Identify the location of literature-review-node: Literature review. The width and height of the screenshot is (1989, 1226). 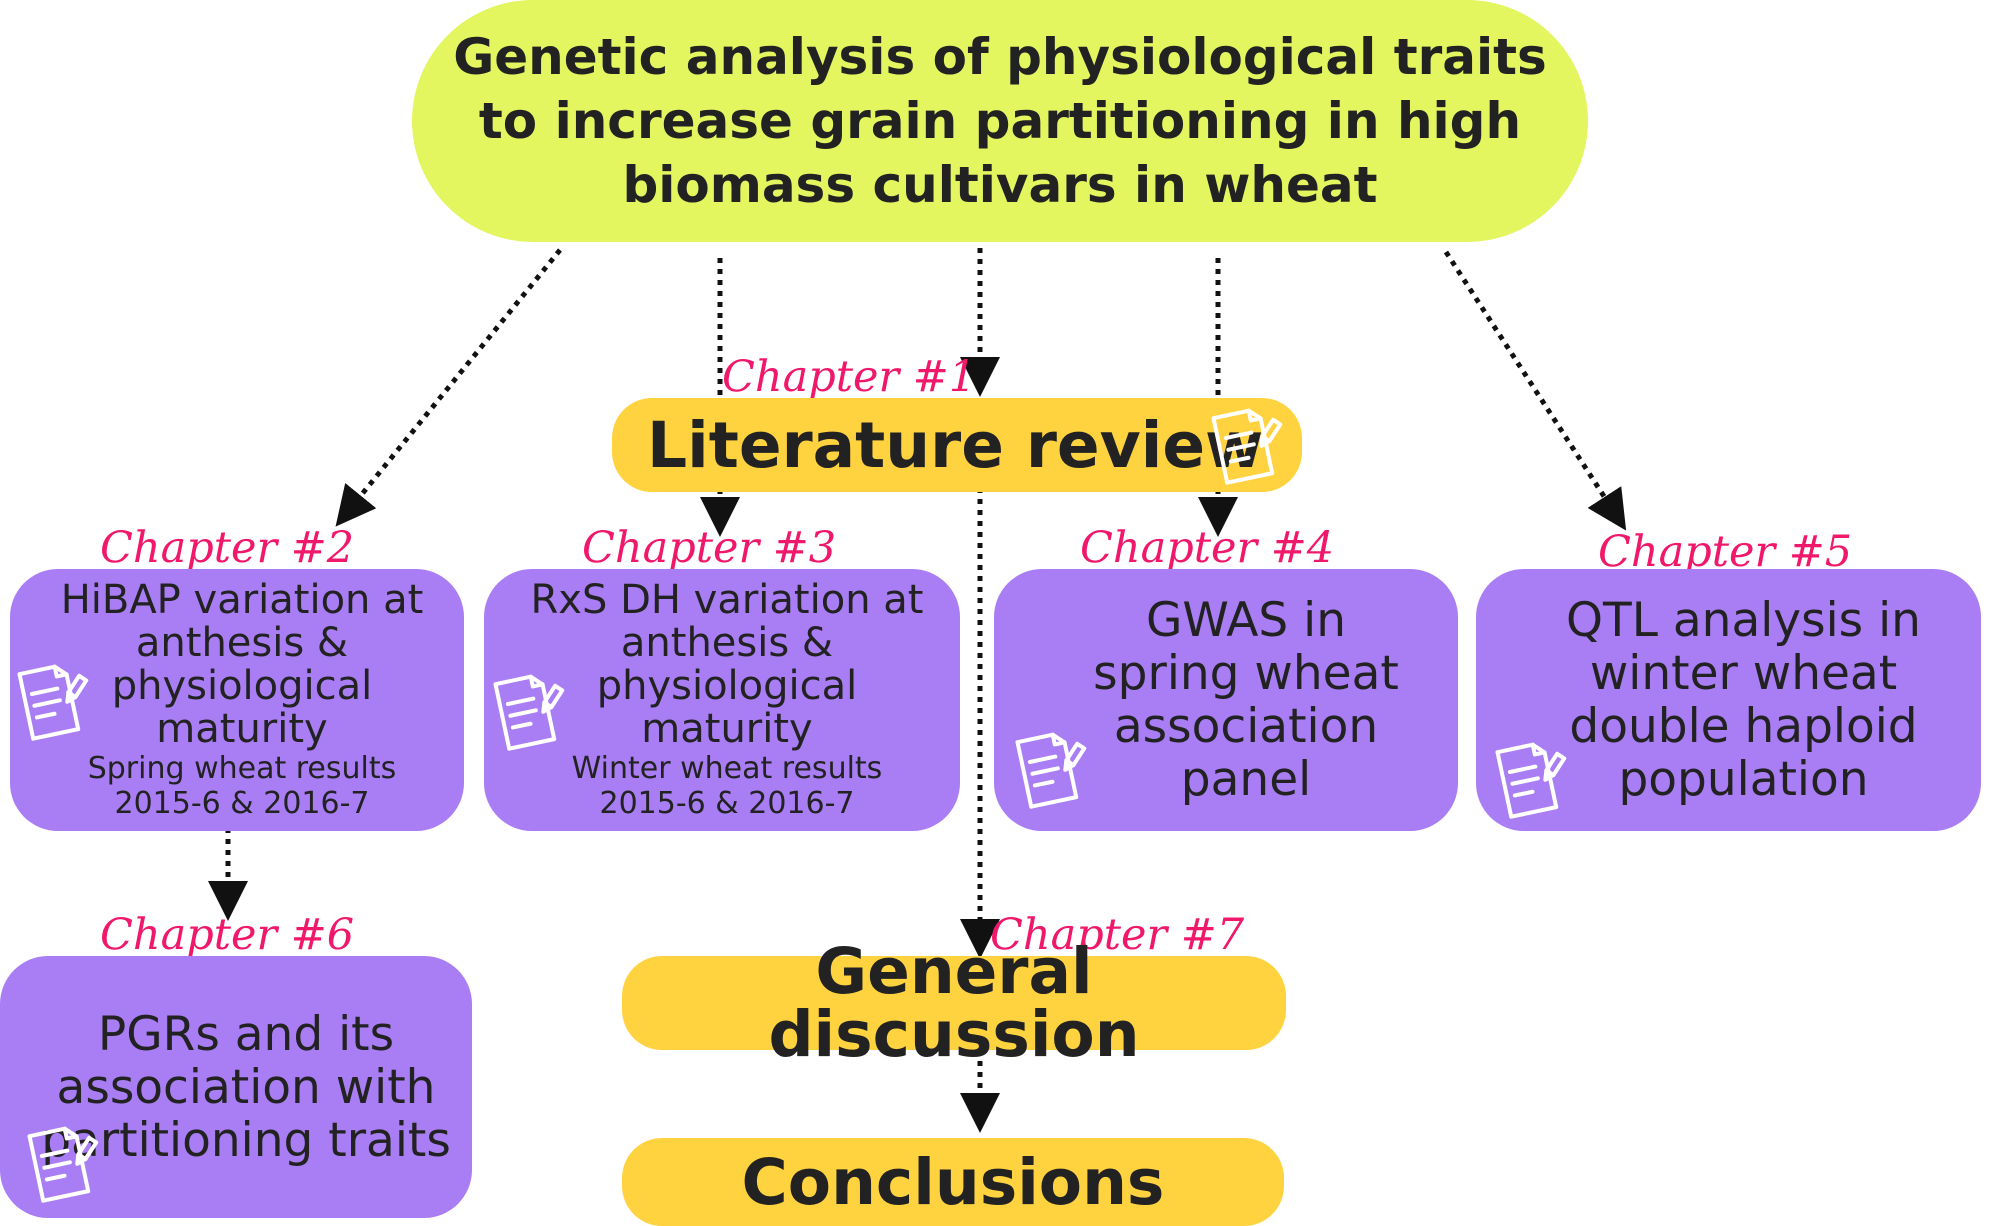
(957, 445).